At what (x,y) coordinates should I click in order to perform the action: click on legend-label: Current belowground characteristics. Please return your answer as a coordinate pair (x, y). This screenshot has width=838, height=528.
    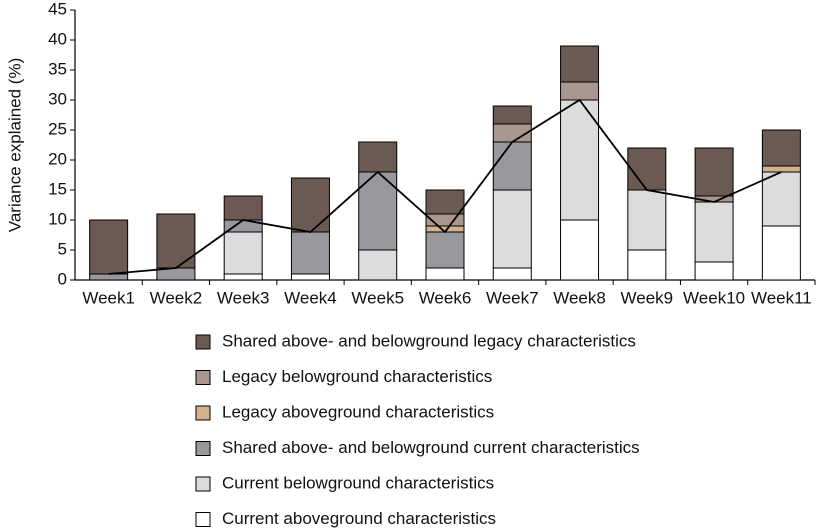
    Looking at the image, I should click on (358, 482).